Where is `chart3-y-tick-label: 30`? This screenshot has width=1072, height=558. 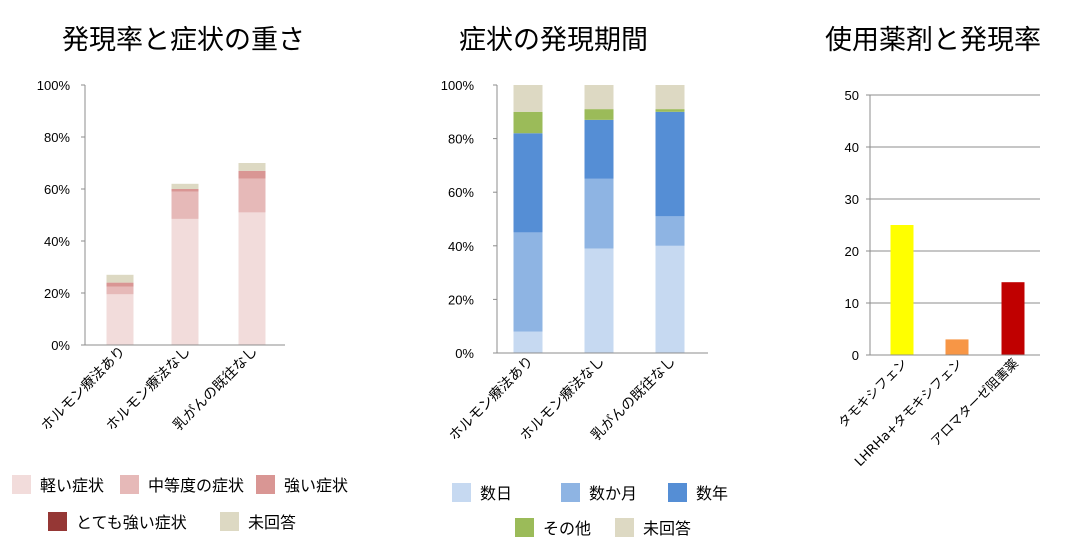
chart3-y-tick-label: 30 is located at coordinates (852, 199).